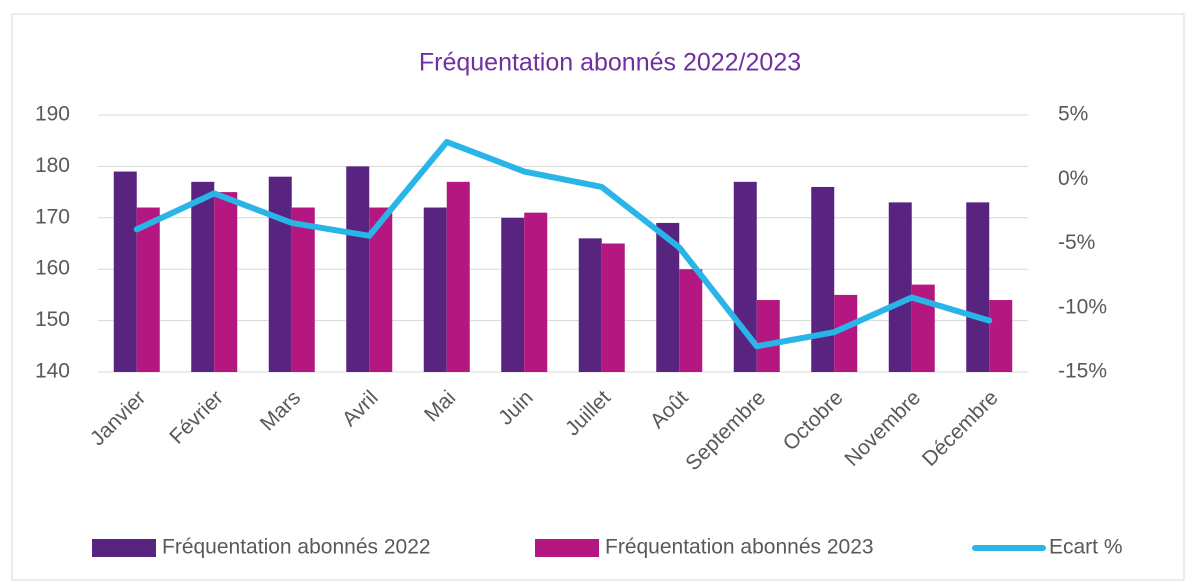  I want to click on legend-label: Ecart %, so click(1086, 547).